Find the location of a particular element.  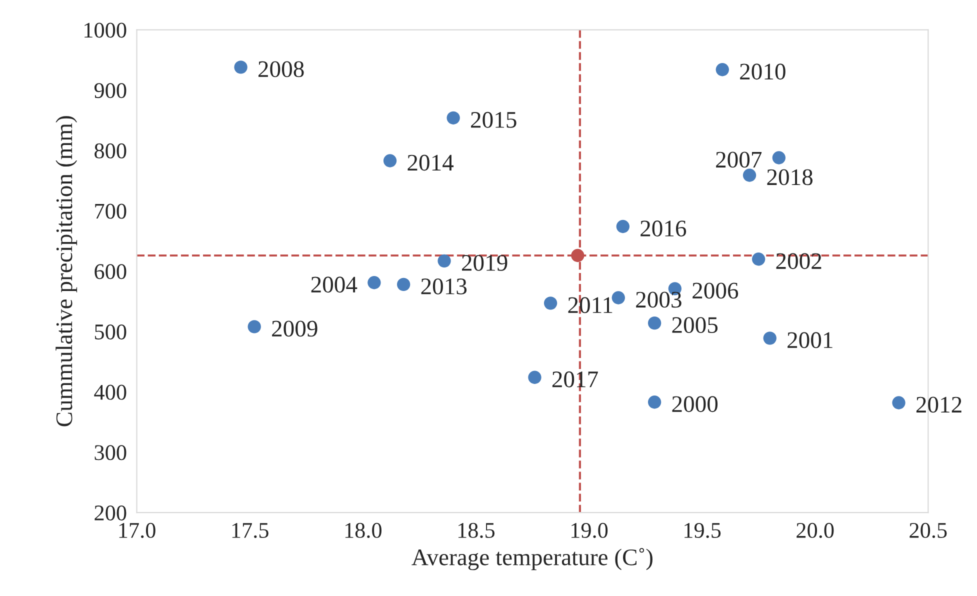

annotation: 2009 is located at coordinates (295, 328).